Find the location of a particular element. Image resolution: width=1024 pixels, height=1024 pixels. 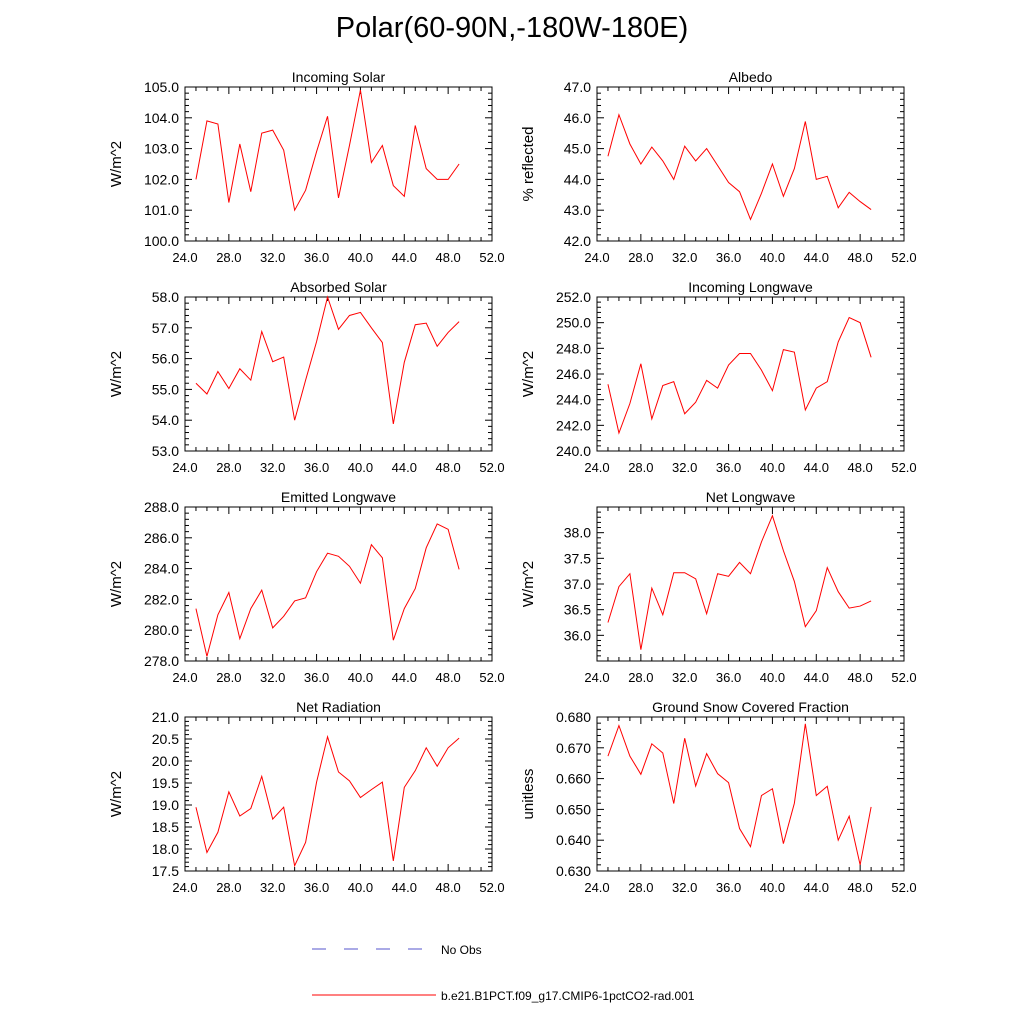

y-tick-label: 102.0 is located at coordinates (161, 179).